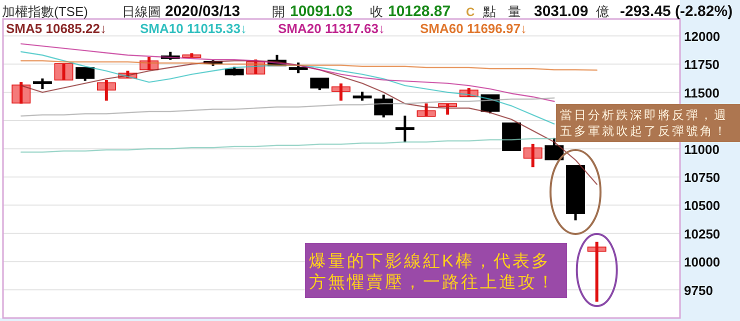 This screenshot has height=321, width=740. What do you see at coordinates (473, 28) in the screenshot?
I see `text: SMA60 11696.97↓` at bounding box center [473, 28].